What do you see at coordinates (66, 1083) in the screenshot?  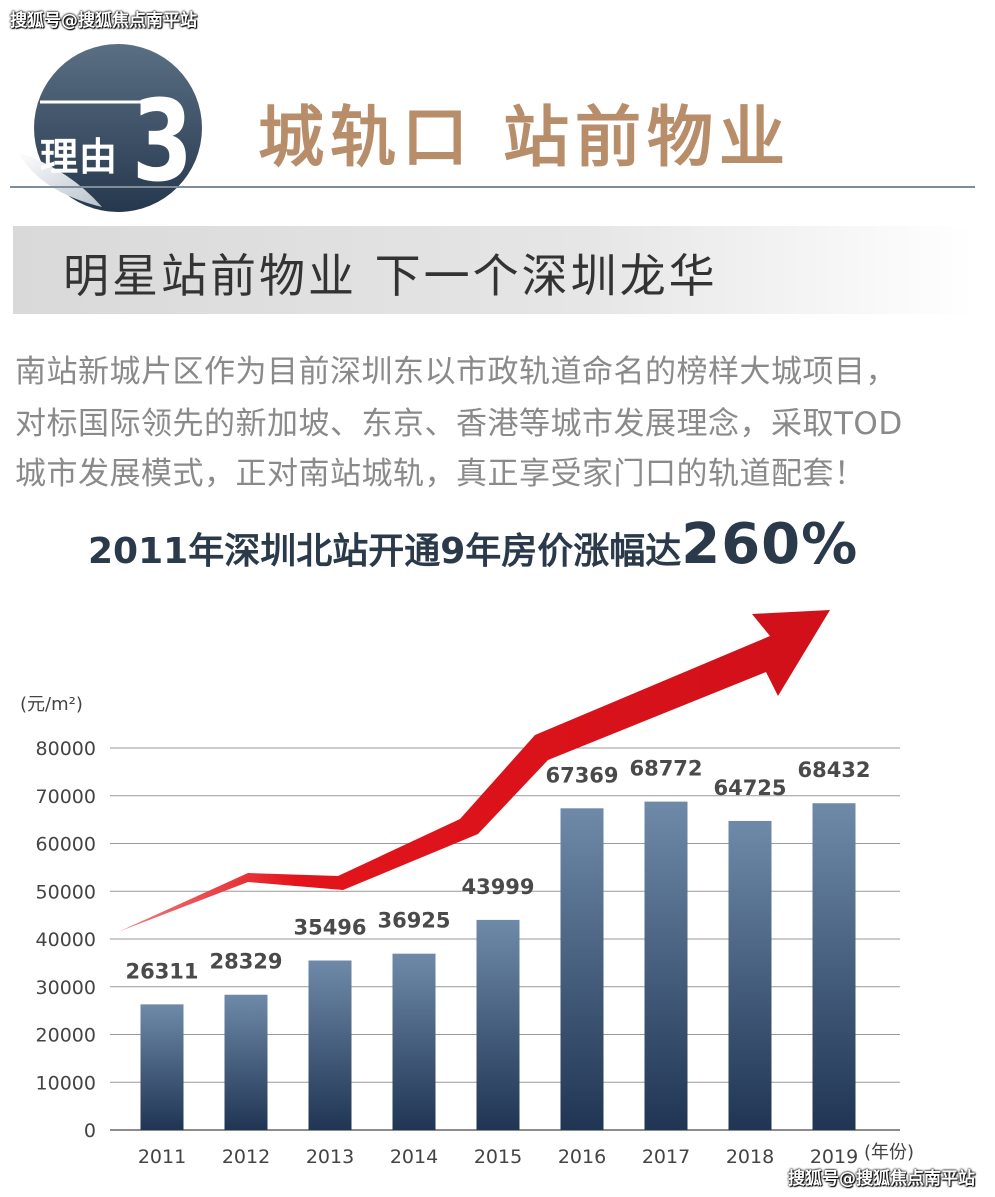 I see `y-tick-label: 10000` at bounding box center [66, 1083].